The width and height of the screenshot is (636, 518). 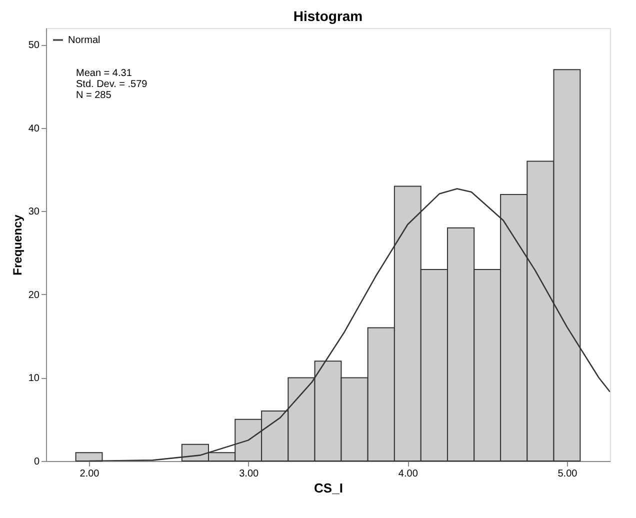 What do you see at coordinates (17, 245) in the screenshot?
I see `y-axis-title: Frequency` at bounding box center [17, 245].